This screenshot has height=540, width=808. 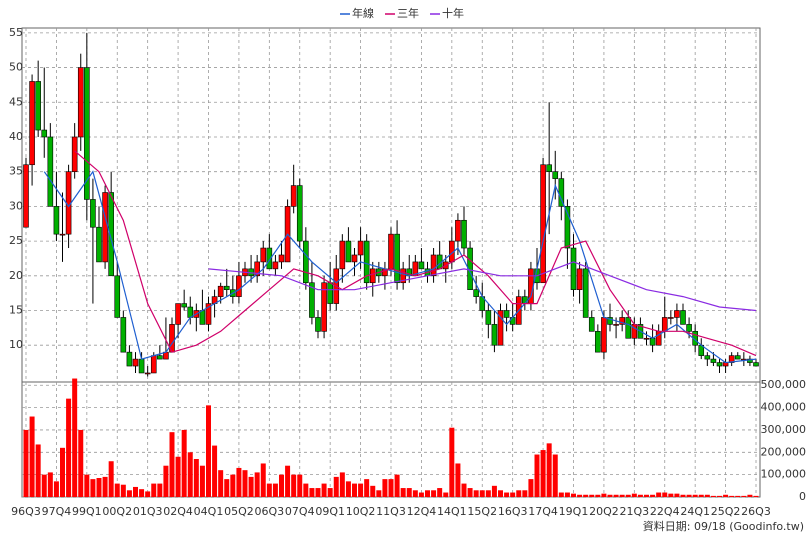 I want to click on legend-label: 十年, so click(x=453, y=13).